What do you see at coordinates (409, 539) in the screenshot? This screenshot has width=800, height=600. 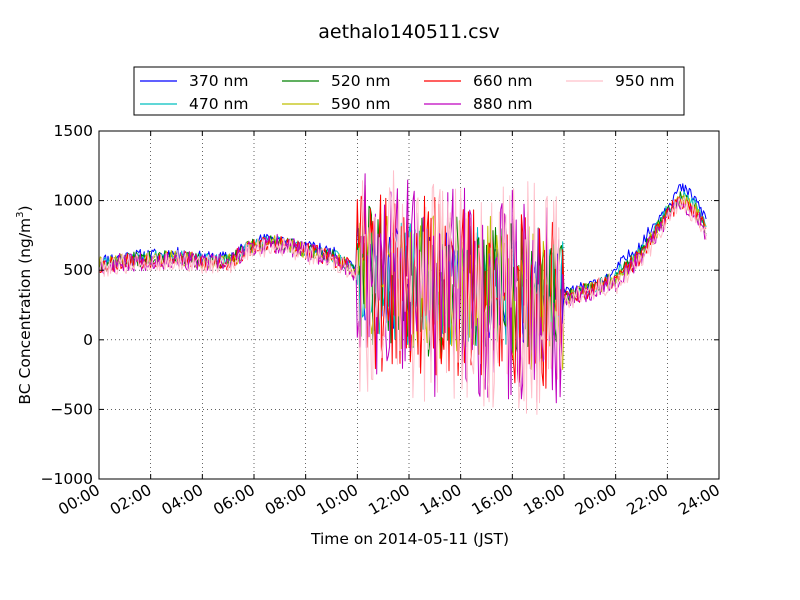 I see `x-axis-label: Time on 2014-05-11 (JST)` at bounding box center [409, 539].